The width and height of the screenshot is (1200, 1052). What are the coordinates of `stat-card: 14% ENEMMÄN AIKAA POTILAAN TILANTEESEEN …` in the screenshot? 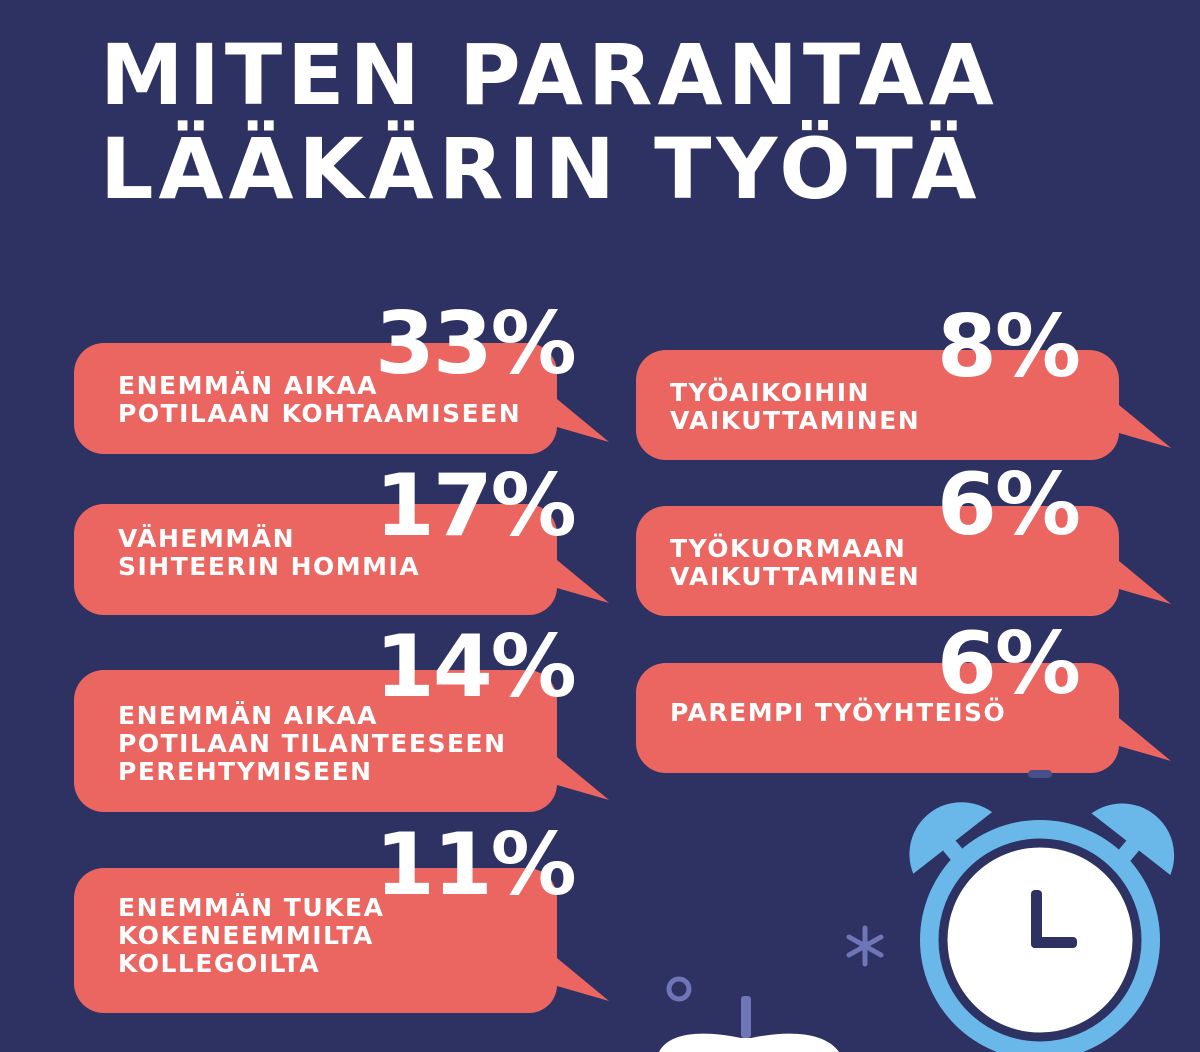 It's located at (342, 718).